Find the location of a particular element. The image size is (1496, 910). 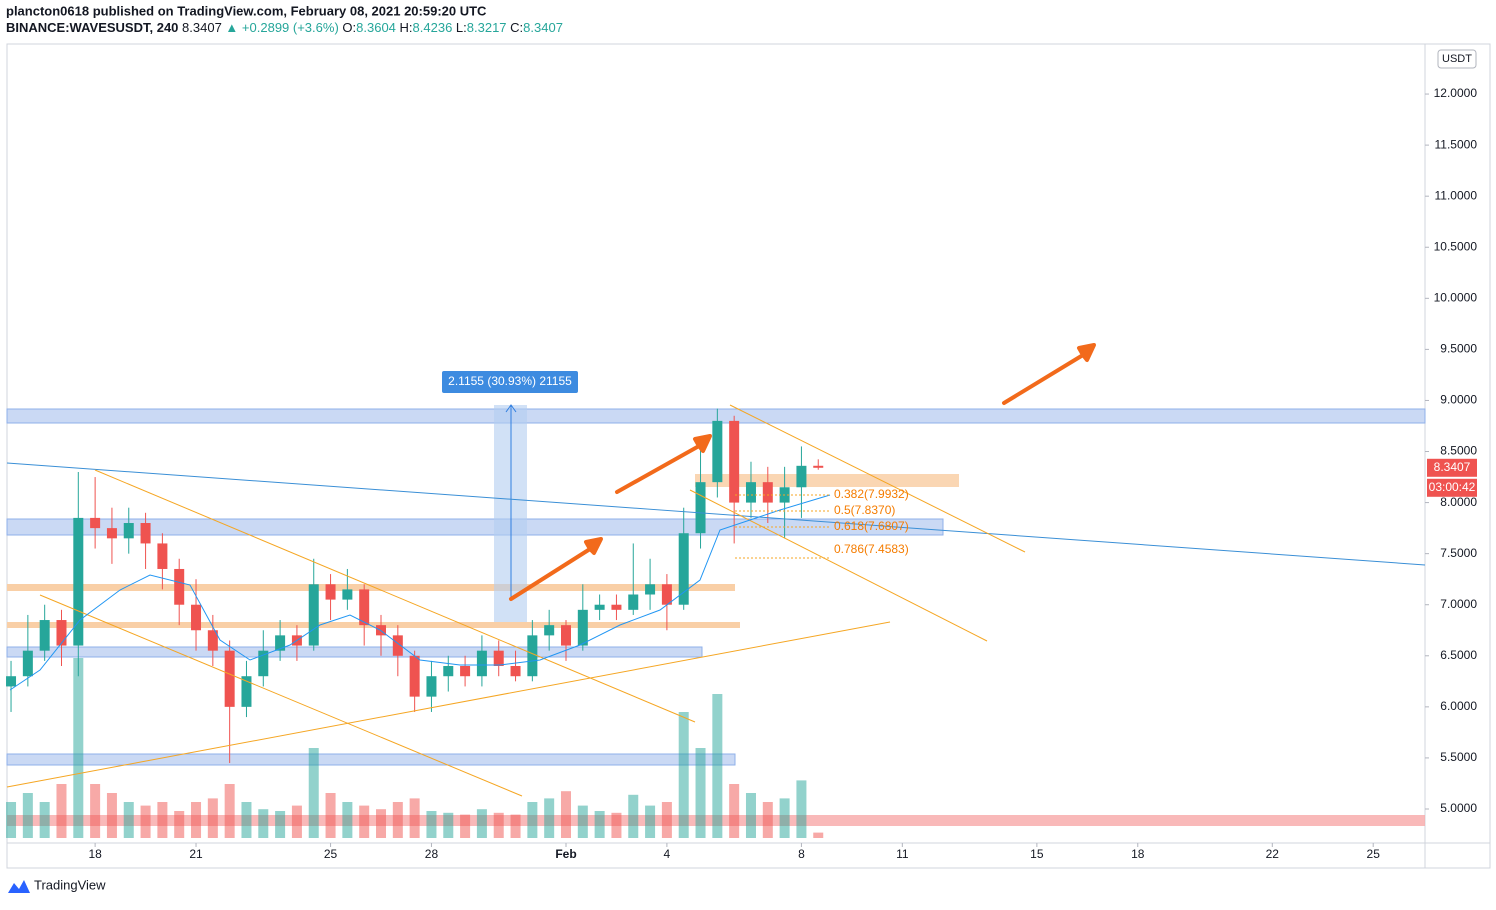

x-tick-label: 8 is located at coordinates (801, 854).